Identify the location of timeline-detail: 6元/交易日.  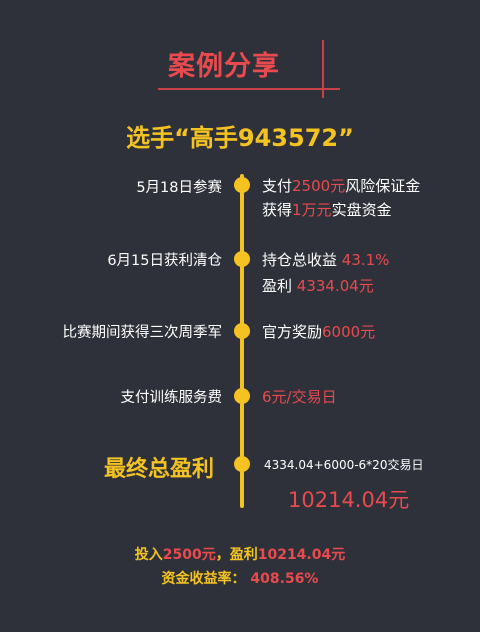
(299, 396).